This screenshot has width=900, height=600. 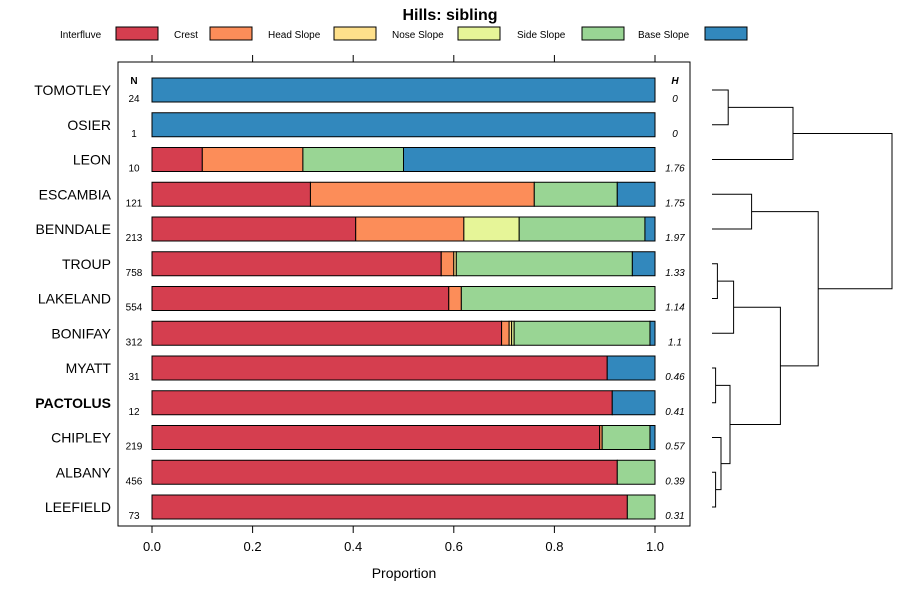 What do you see at coordinates (389, 507) in the screenshot?
I see `bar-segment-leefield-interfluve` at bounding box center [389, 507].